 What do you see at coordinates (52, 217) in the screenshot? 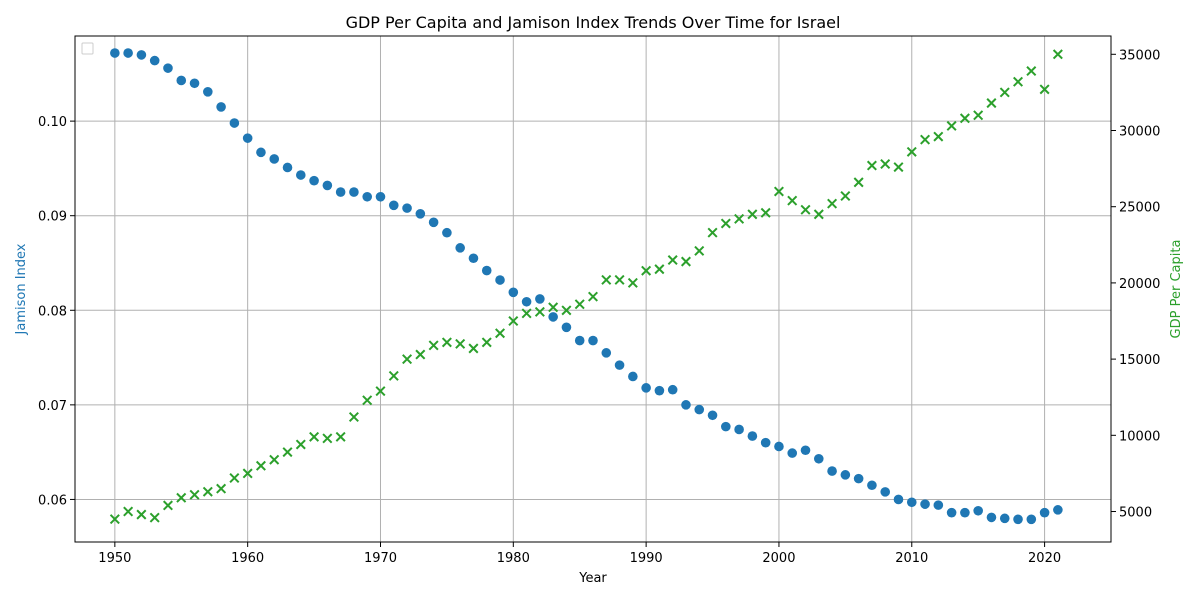
I see `left-y-tick-label: 0.09` at bounding box center [52, 217].